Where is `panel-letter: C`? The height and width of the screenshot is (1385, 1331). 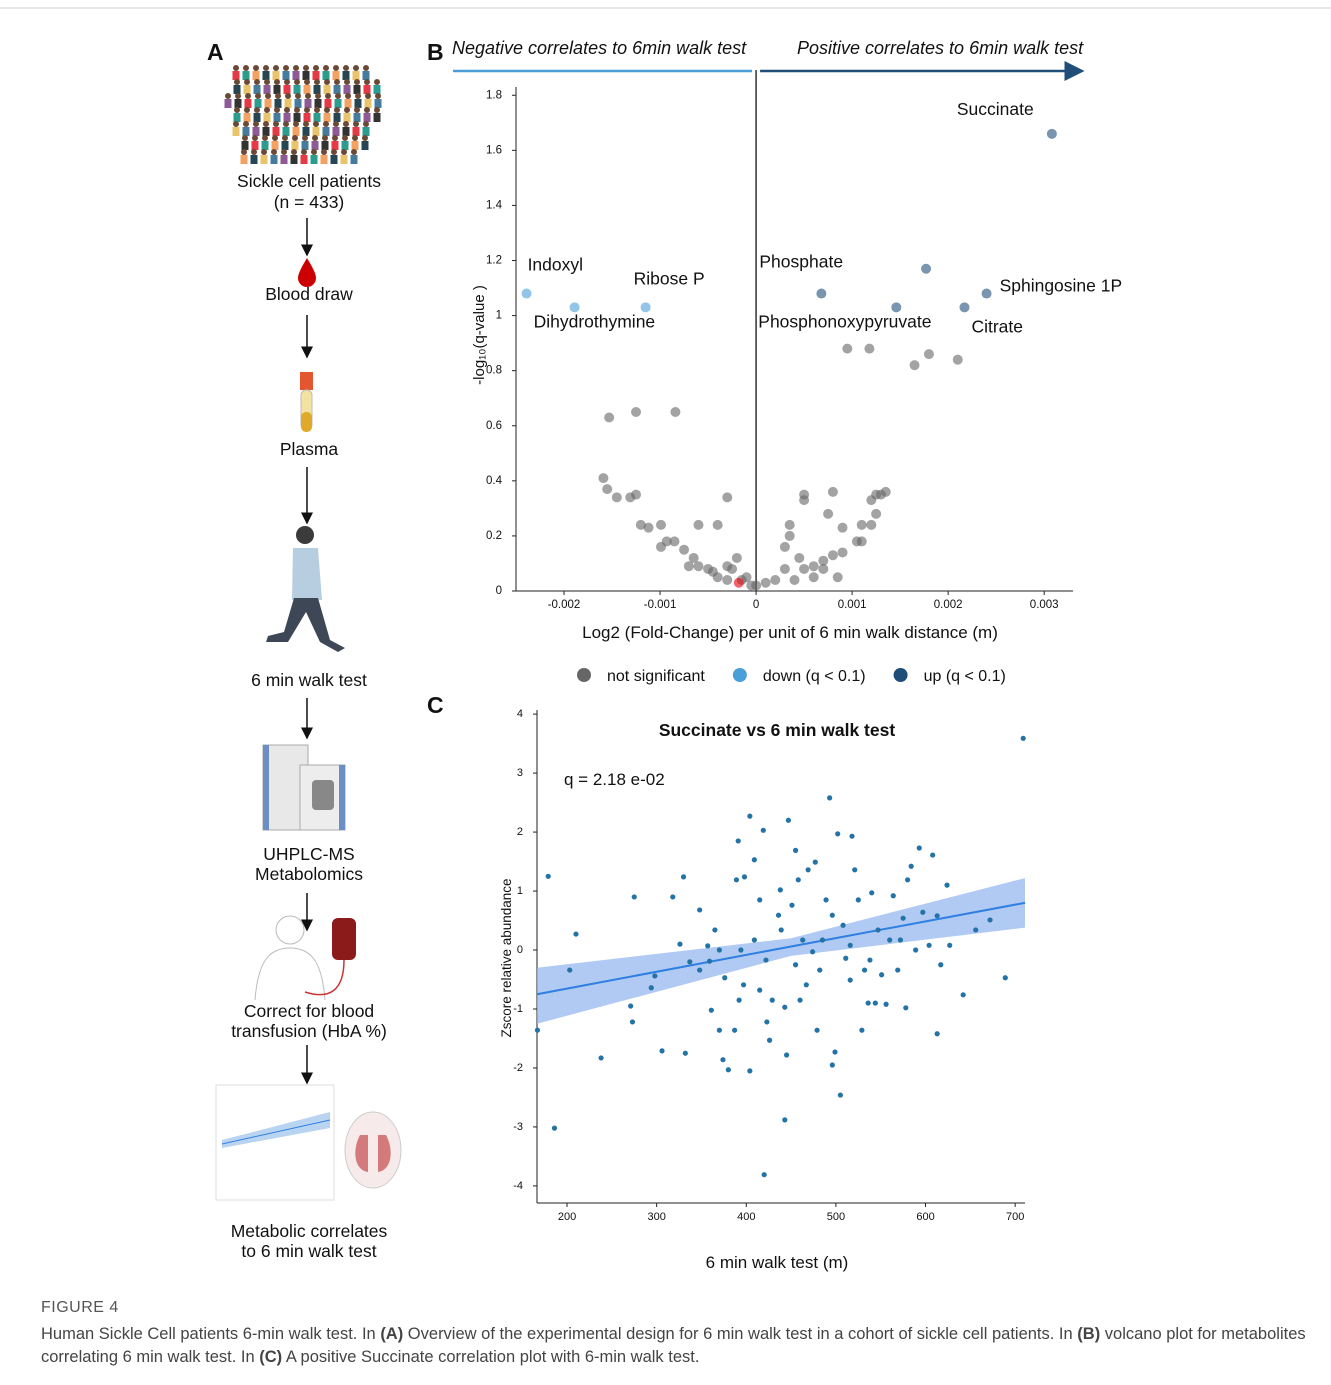 panel-letter: C is located at coordinates (435, 705).